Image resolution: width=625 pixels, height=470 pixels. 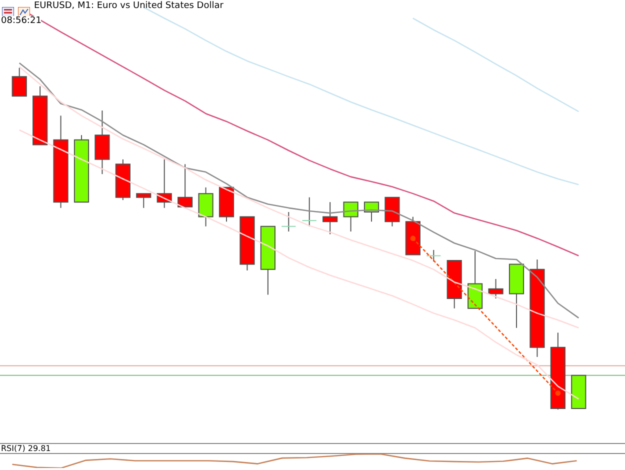 I want to click on chart-title: RSI(7) 29.81, so click(x=26, y=448).